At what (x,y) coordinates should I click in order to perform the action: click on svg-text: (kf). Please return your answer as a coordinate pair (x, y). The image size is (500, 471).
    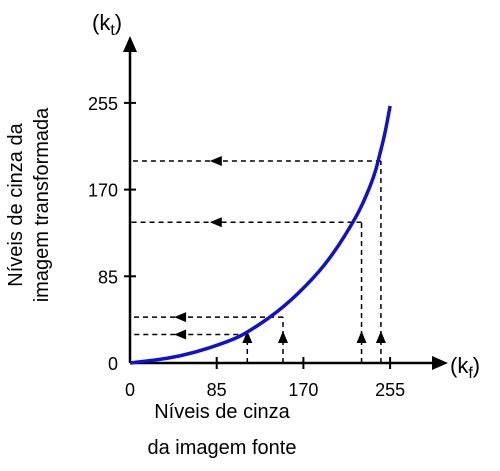
    Looking at the image, I should click on (465, 367).